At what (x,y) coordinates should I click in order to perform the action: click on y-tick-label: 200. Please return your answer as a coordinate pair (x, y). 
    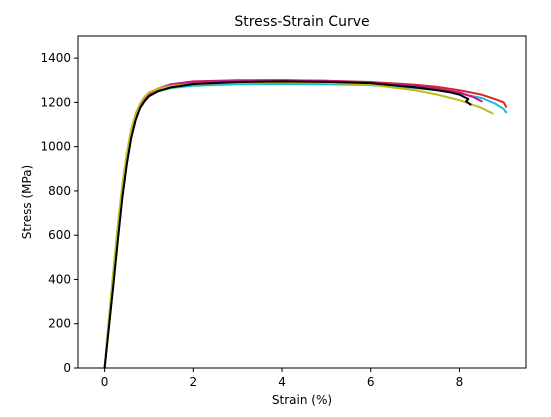
    Looking at the image, I should click on (59, 324).